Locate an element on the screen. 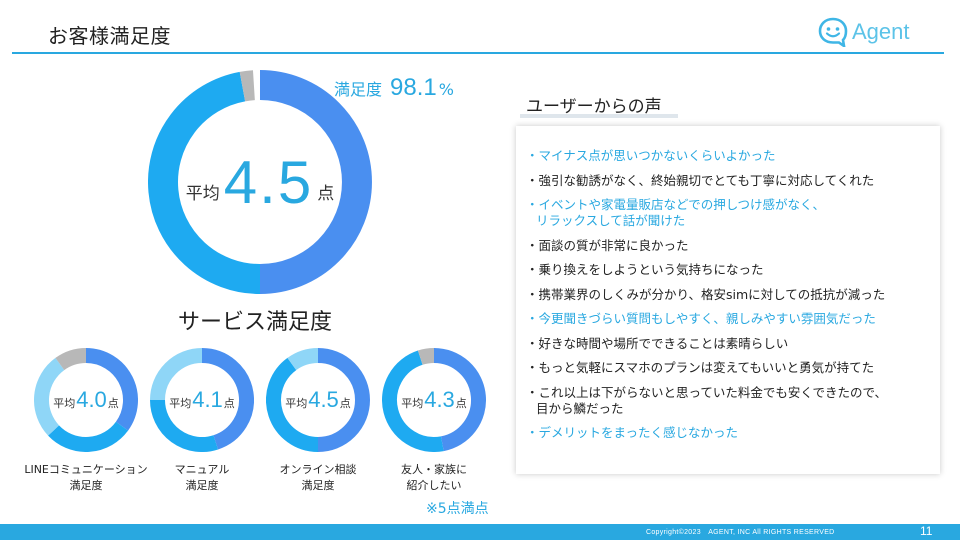  voice-item: ・マイナス点が思いつかないくらいよかった is located at coordinates (731, 156).